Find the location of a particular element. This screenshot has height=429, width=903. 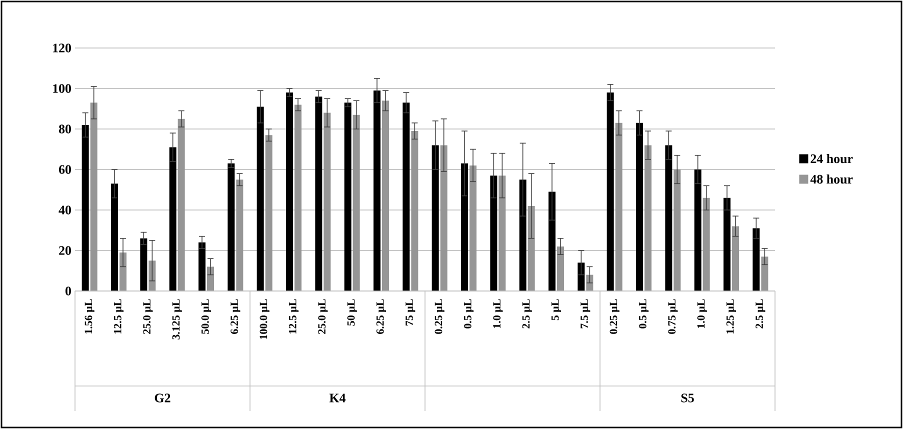

legend-label: 24 hour is located at coordinates (831, 159).